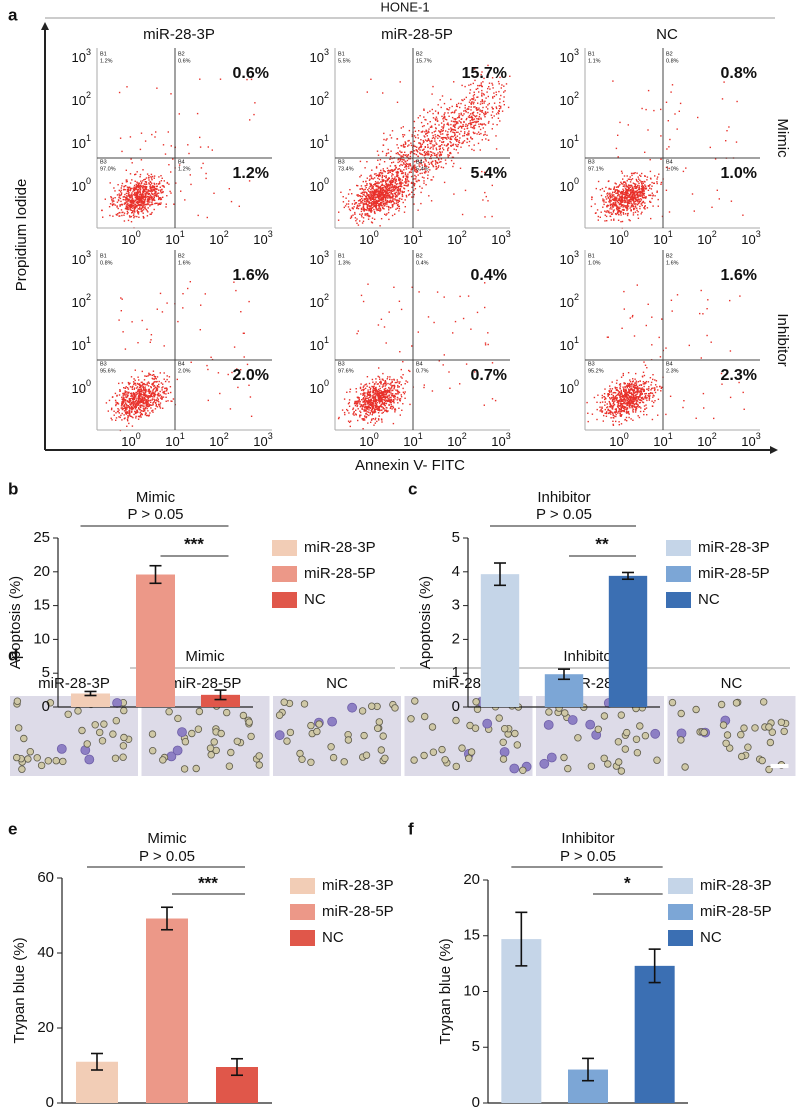  What do you see at coordinates (508, 234) in the screenshot?
I see `tick-exp: 3` at bounding box center [508, 234].